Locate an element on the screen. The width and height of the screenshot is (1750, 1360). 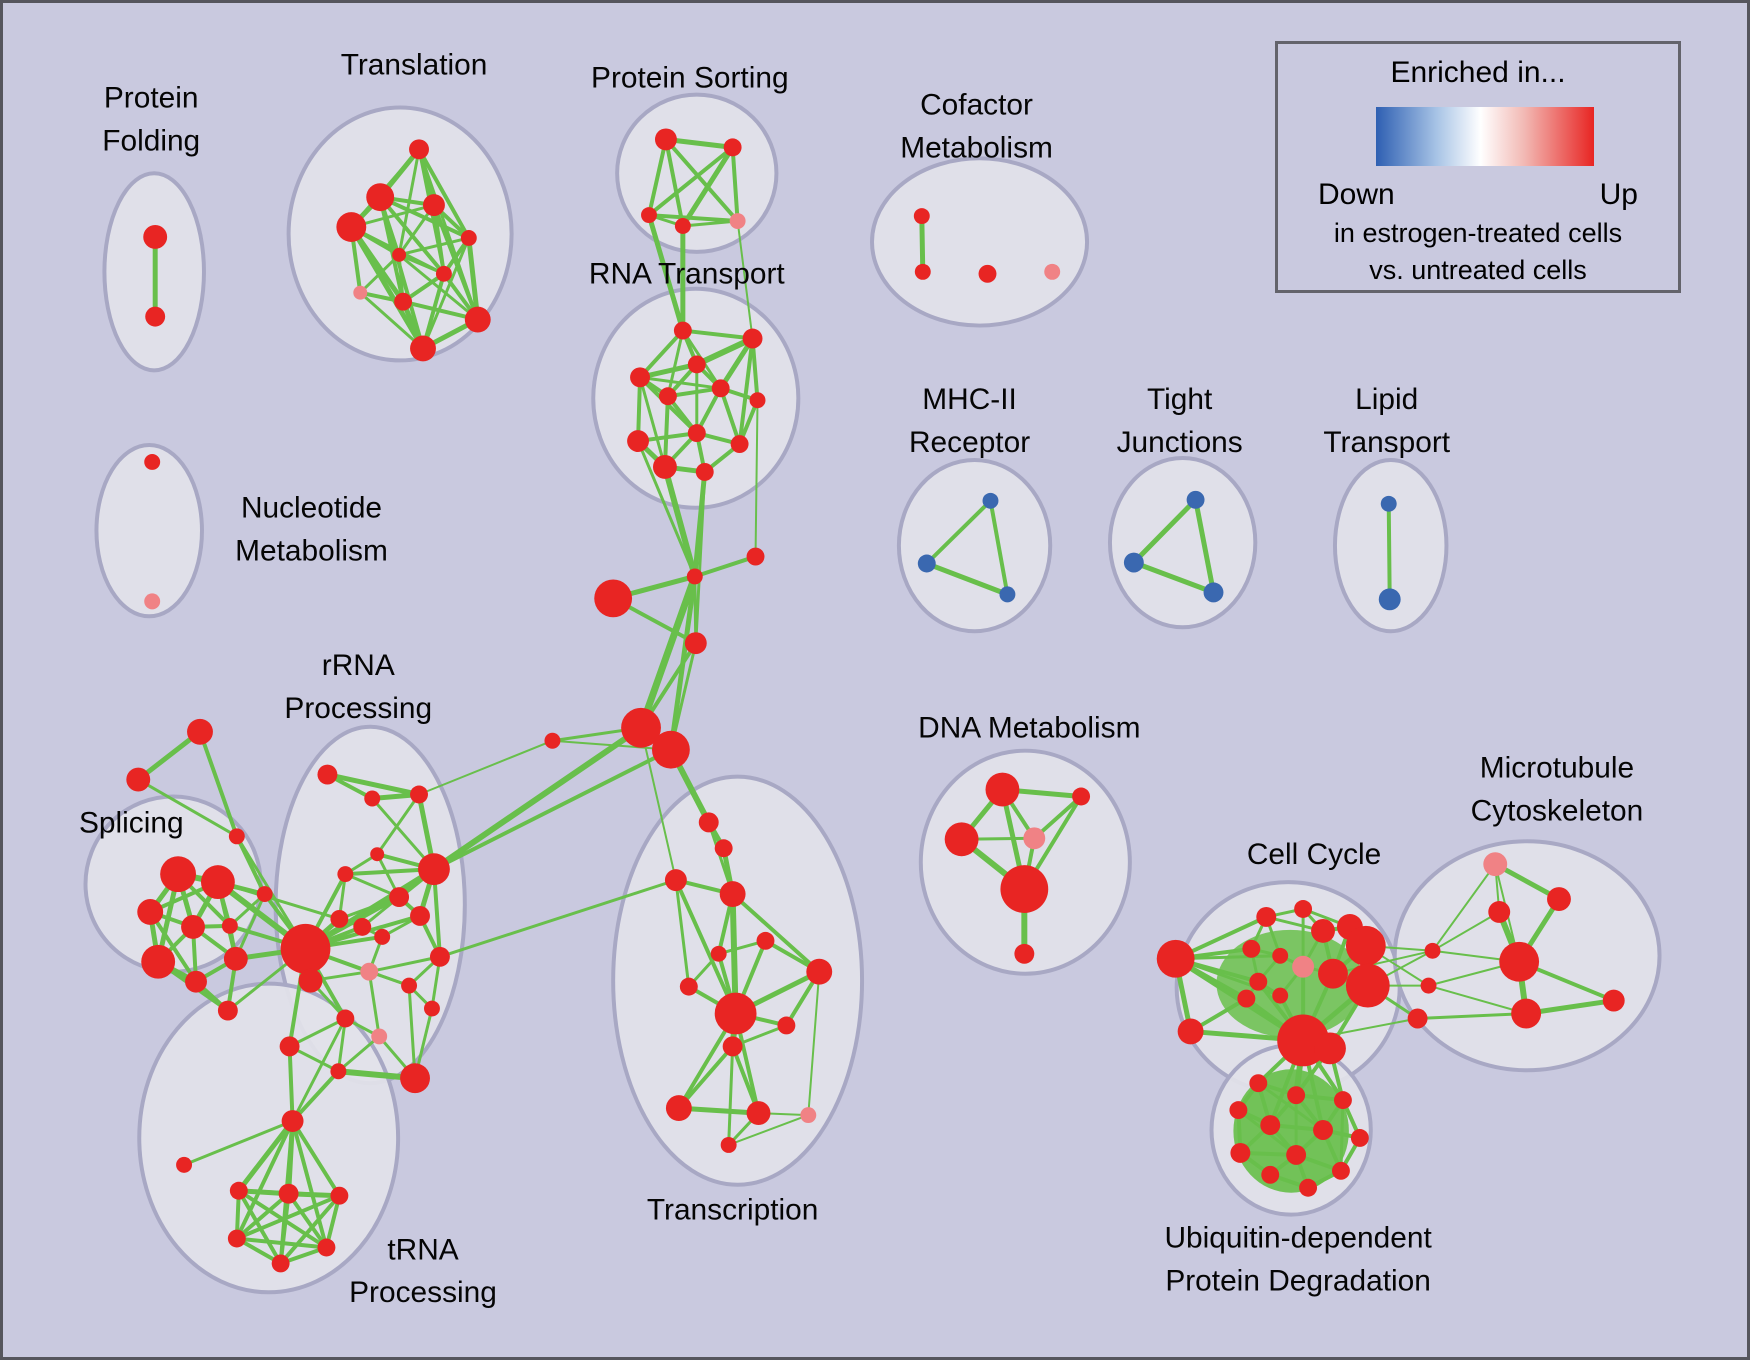
gene-set-node-sp4-up is located at coordinates (229, 925).